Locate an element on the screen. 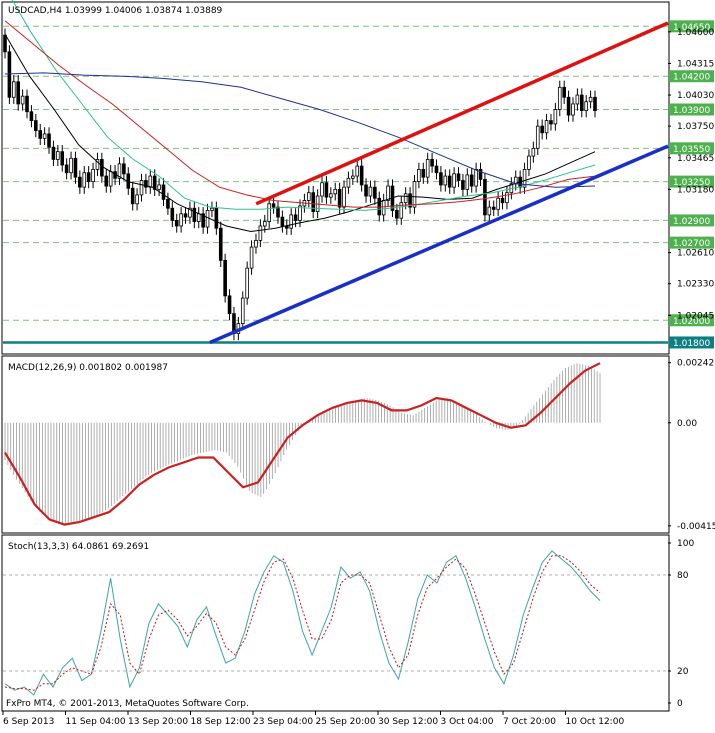 Image resolution: width=715 pixels, height=733 pixels. price-tick-label: 1.02045 is located at coordinates (695, 316).